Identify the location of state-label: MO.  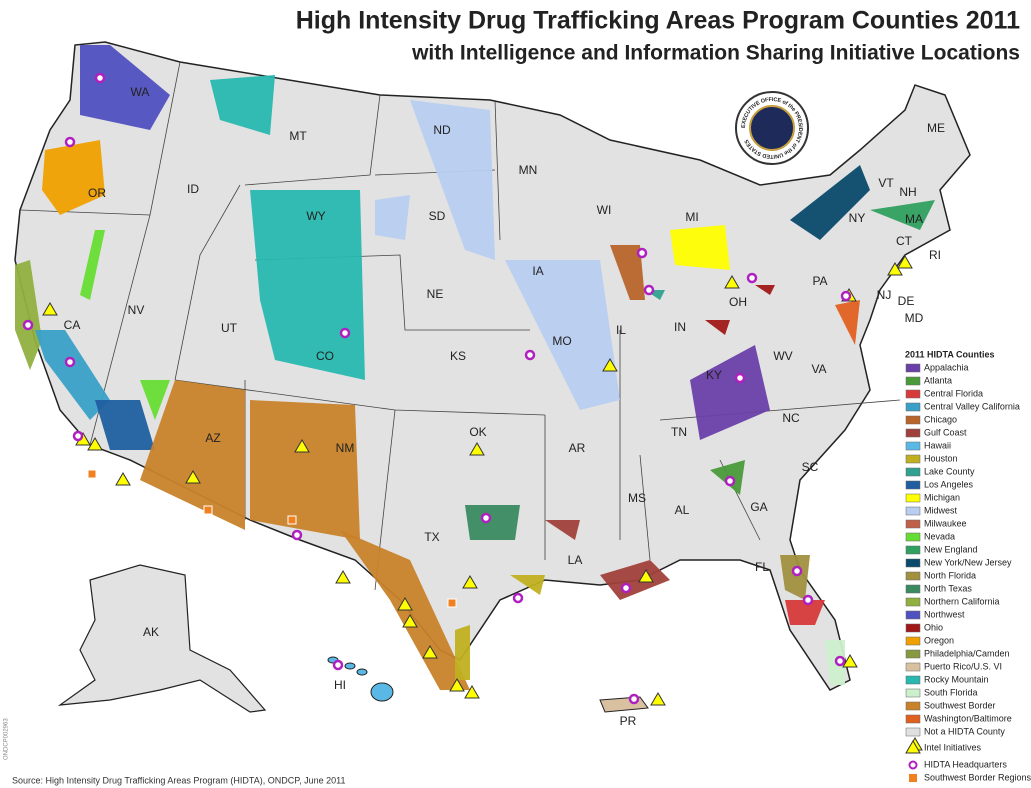
(561, 341).